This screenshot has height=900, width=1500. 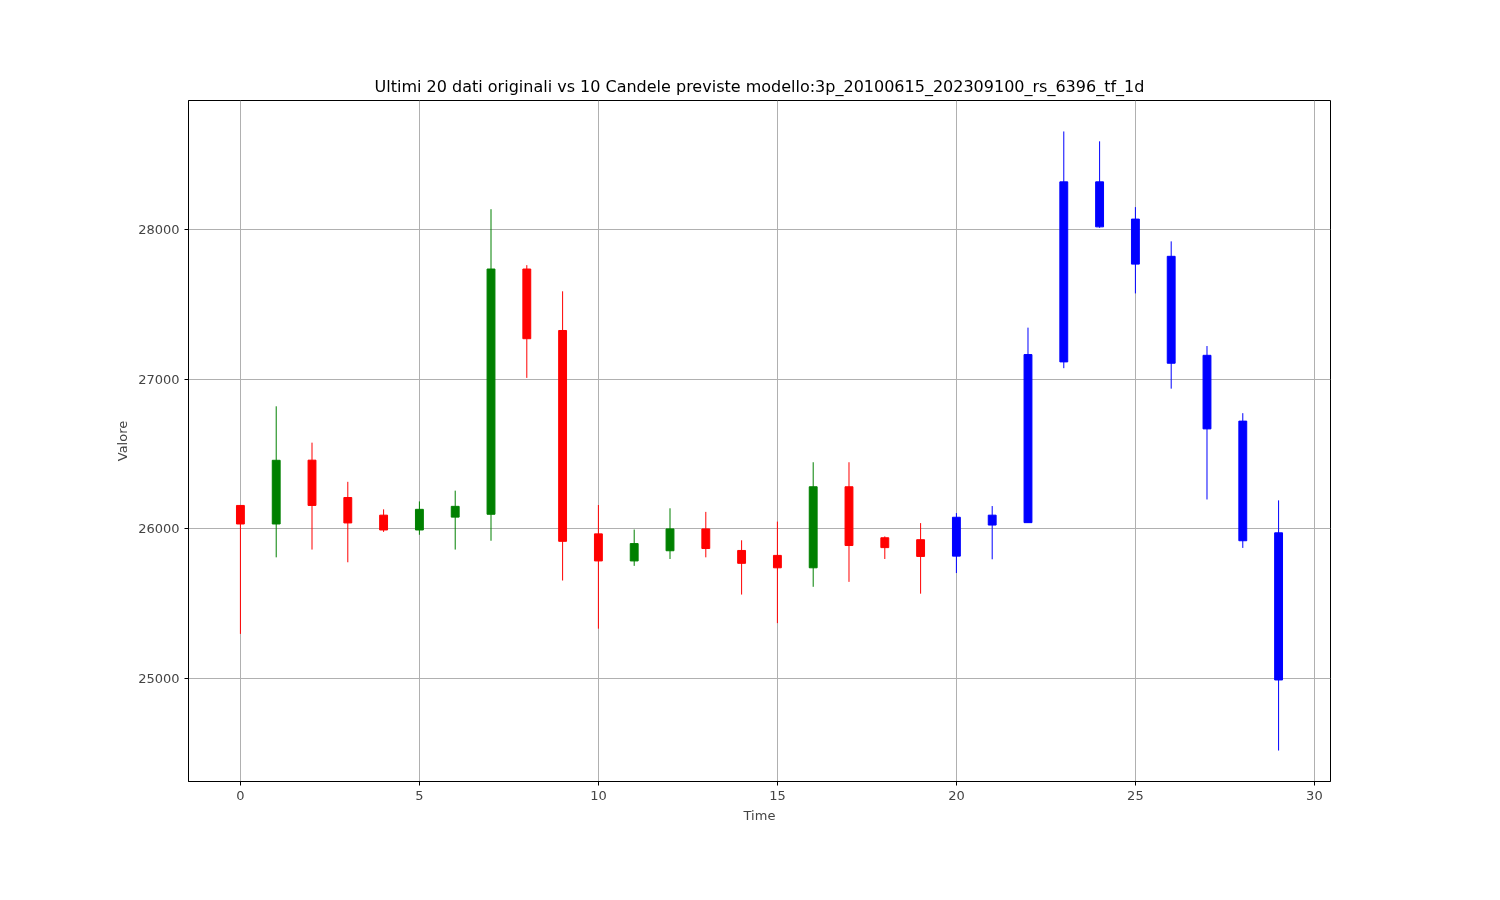 I want to click on x-tick-label: 0, so click(x=240, y=795).